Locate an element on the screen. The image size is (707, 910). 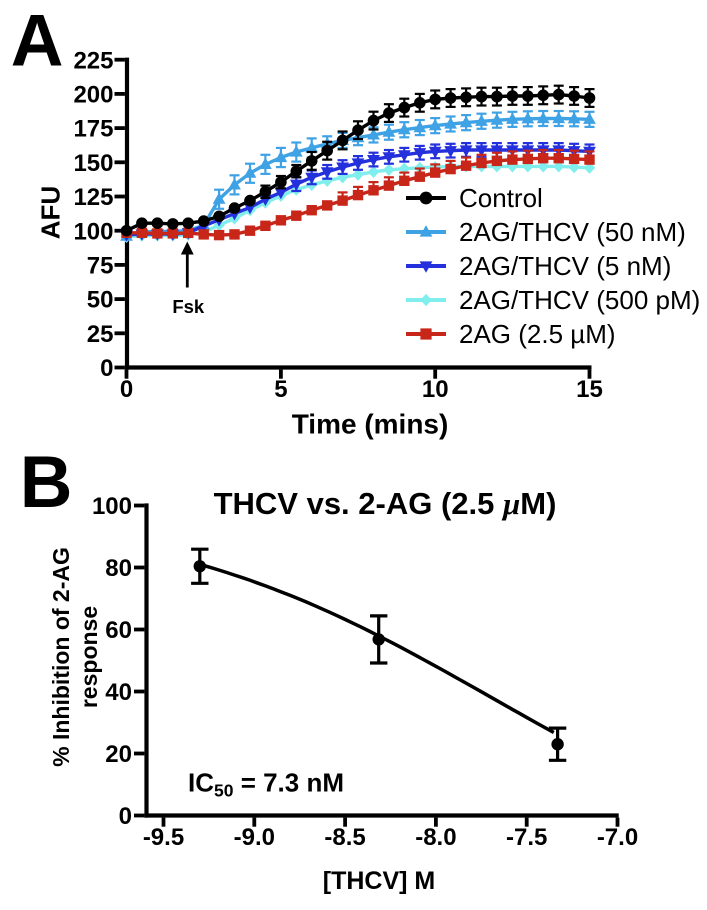
svg-text: A is located at coordinates (37, 41).